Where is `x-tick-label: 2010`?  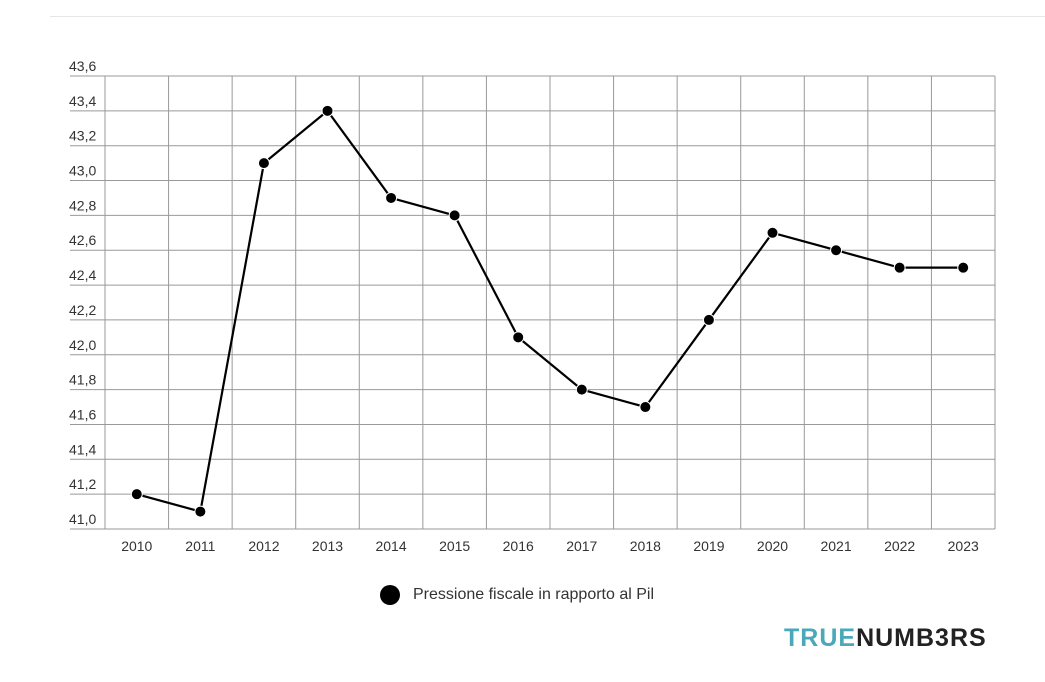
x-tick-label: 2010 is located at coordinates (136, 546).